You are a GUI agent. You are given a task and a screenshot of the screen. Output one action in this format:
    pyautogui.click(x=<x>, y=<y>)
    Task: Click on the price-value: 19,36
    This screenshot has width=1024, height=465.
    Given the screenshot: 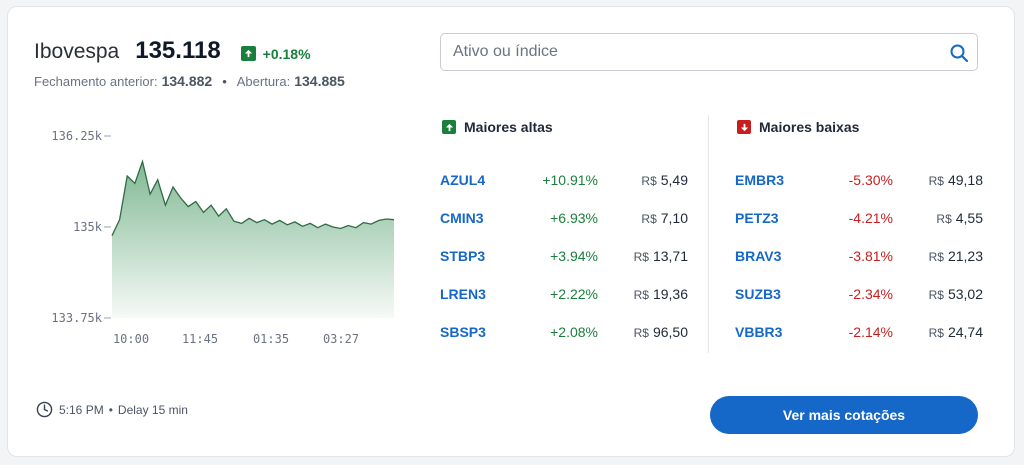 What is the action you would take?
    pyautogui.click(x=670, y=294)
    